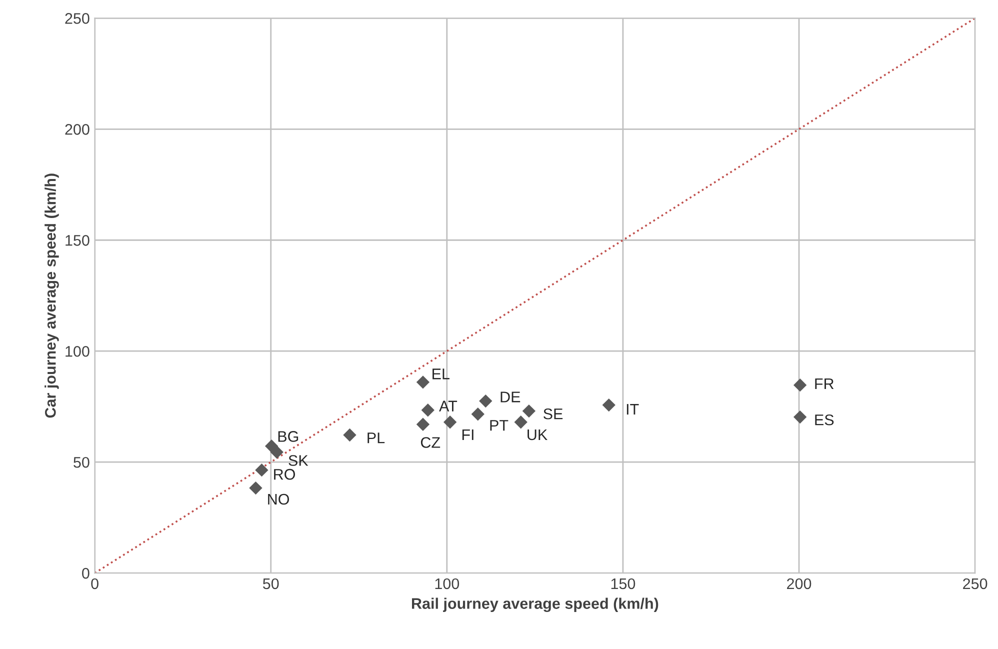 This screenshot has height=649, width=998. Describe the element at coordinates (824, 420) in the screenshot. I see `annotation: ES` at that location.